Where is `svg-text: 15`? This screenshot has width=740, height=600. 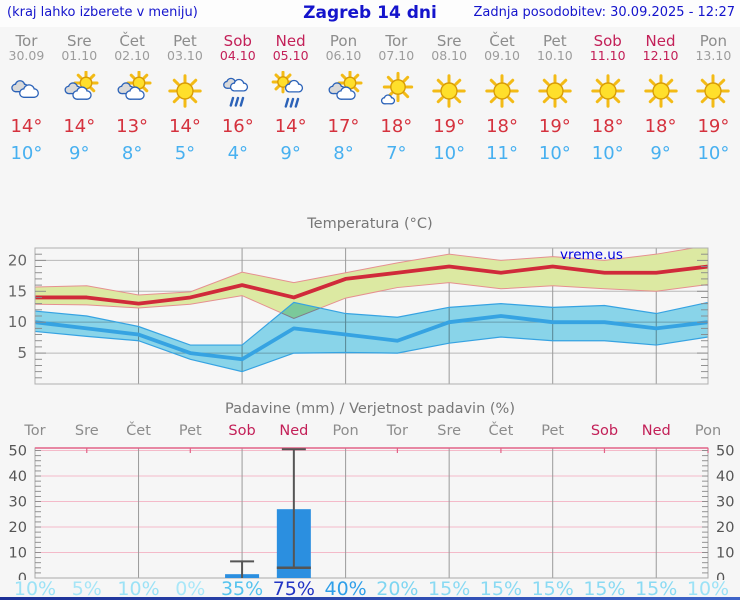
svg-text: 15 is located at coordinates (17, 291).